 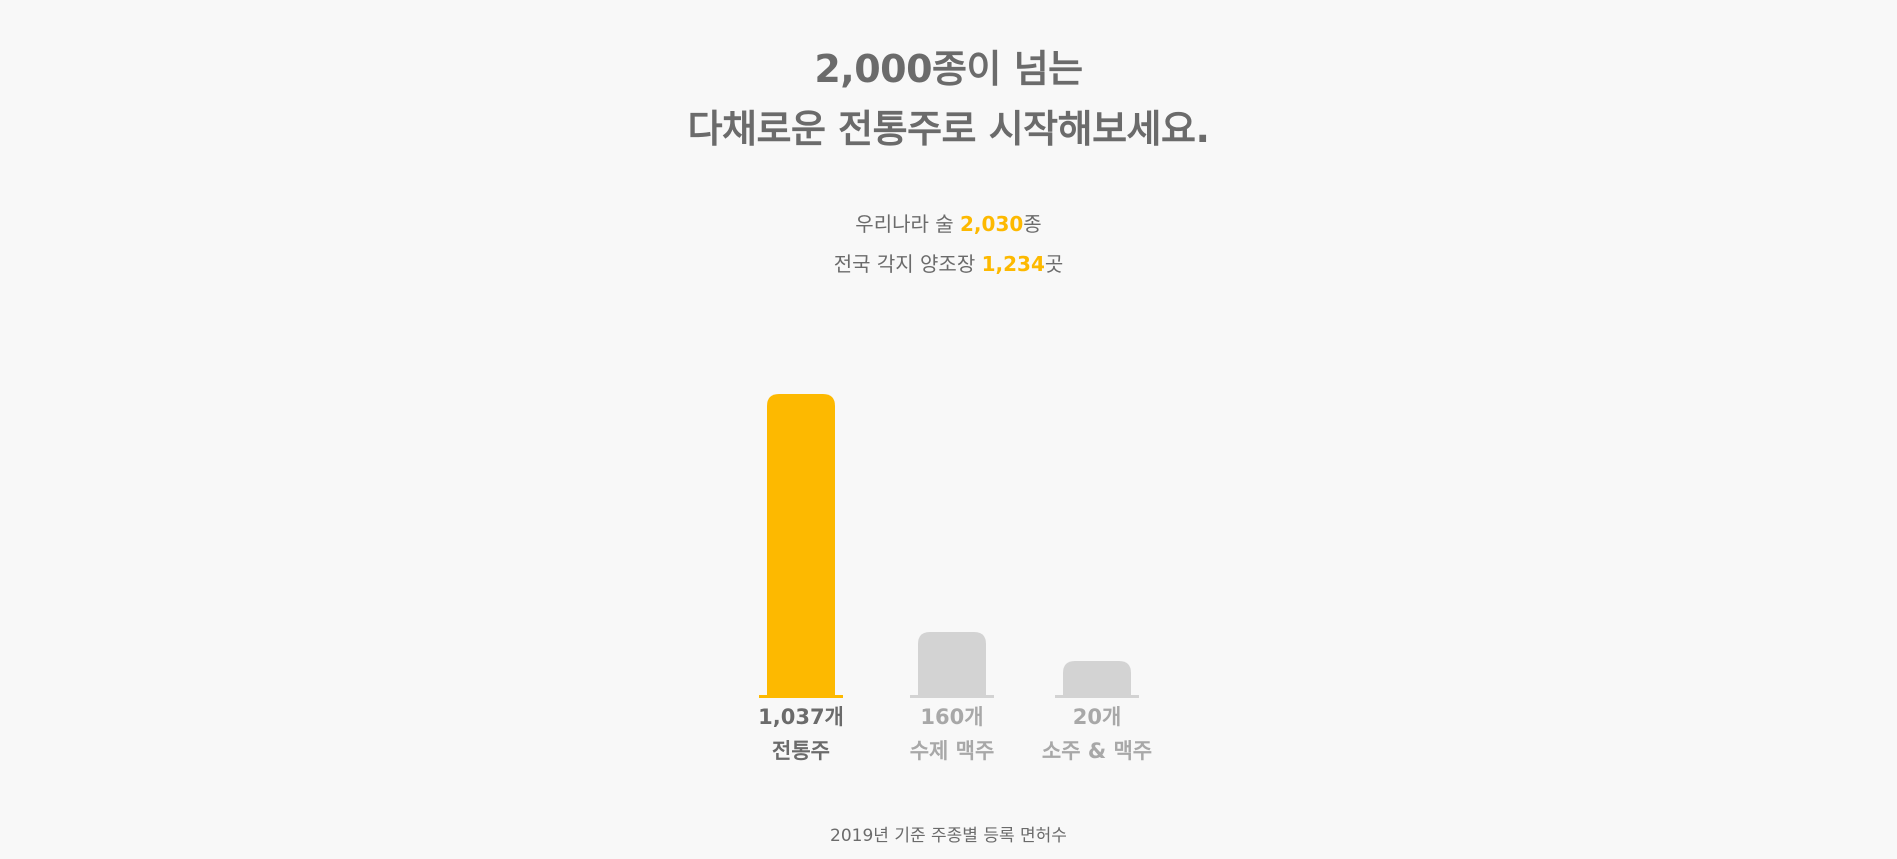 What do you see at coordinates (907, 264) in the screenshot?
I see `stat-brewery-prefix: 전국 각지 양조장` at bounding box center [907, 264].